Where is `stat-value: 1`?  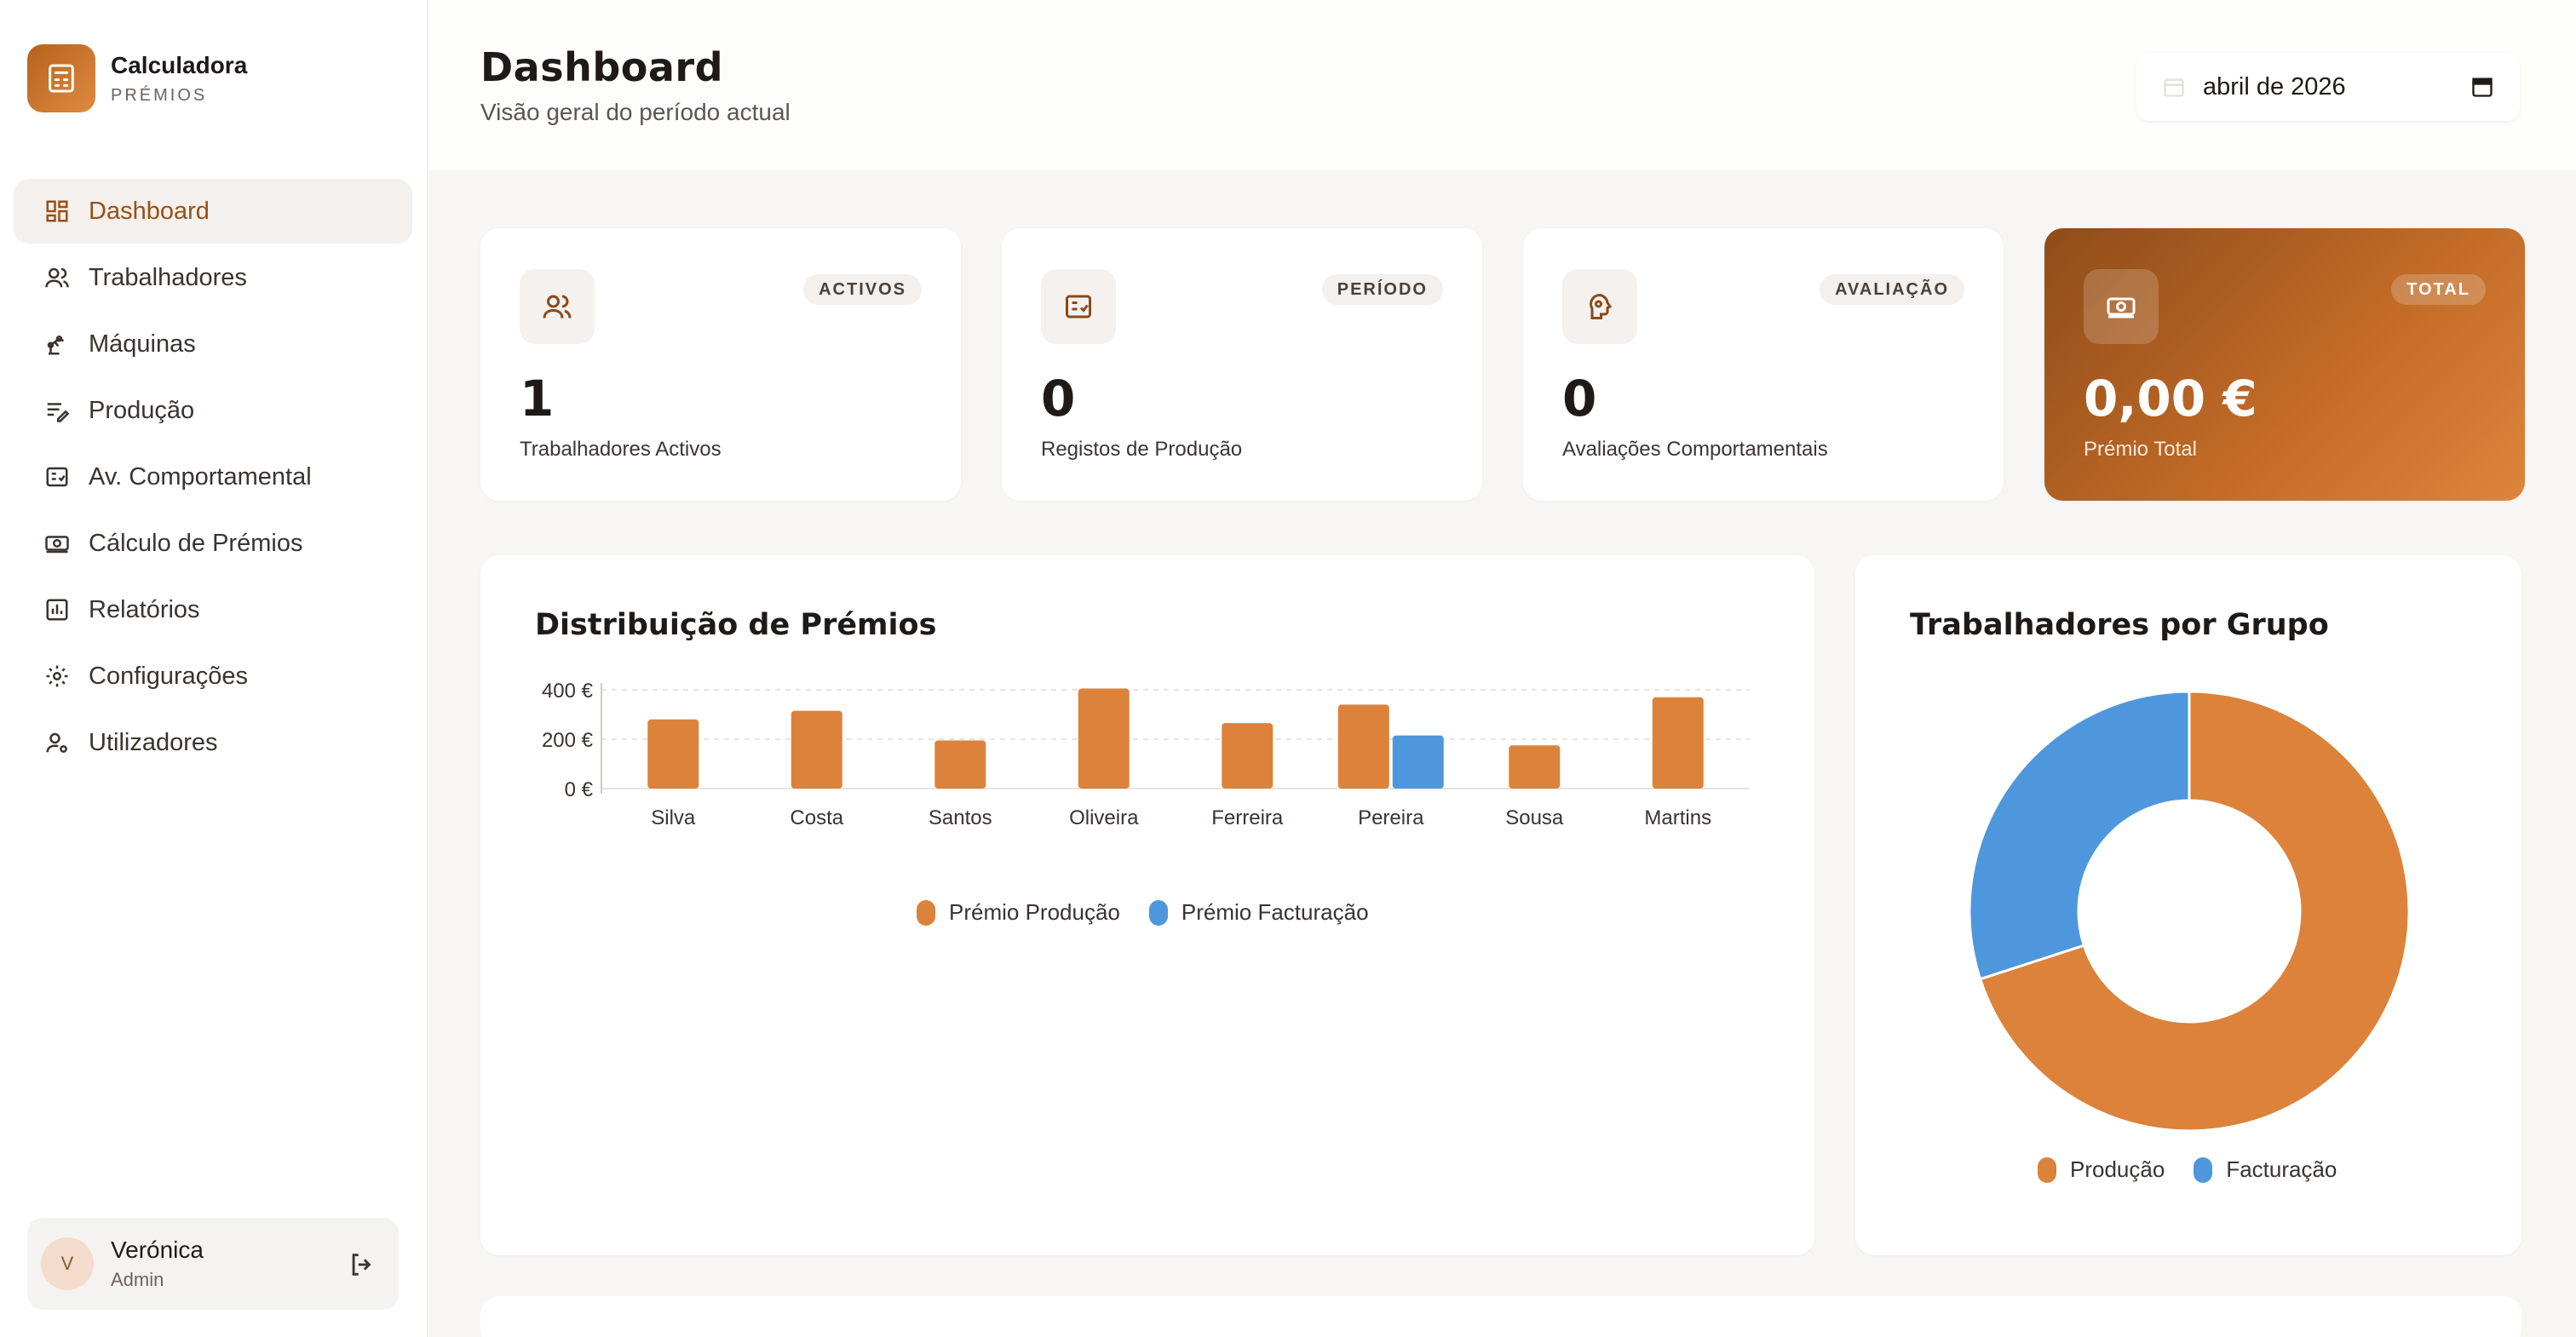
stat-value: 1 is located at coordinates (537, 399).